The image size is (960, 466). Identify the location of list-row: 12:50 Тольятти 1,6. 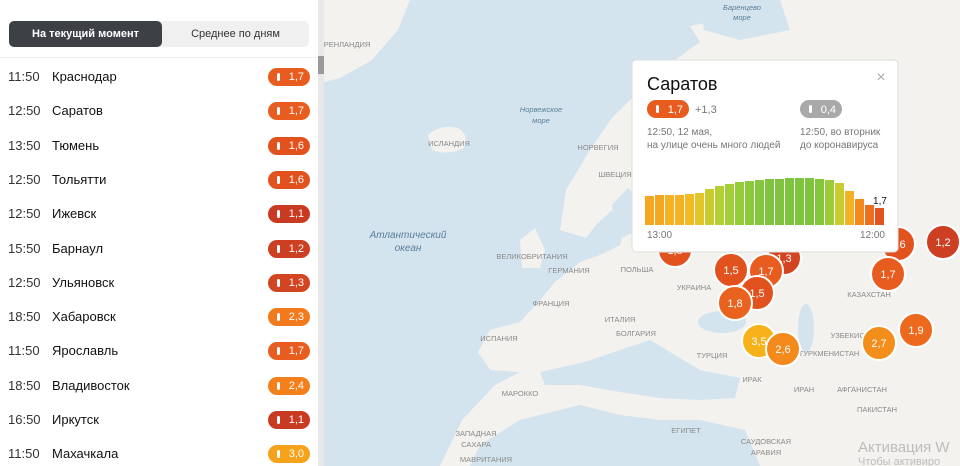
(159, 180).